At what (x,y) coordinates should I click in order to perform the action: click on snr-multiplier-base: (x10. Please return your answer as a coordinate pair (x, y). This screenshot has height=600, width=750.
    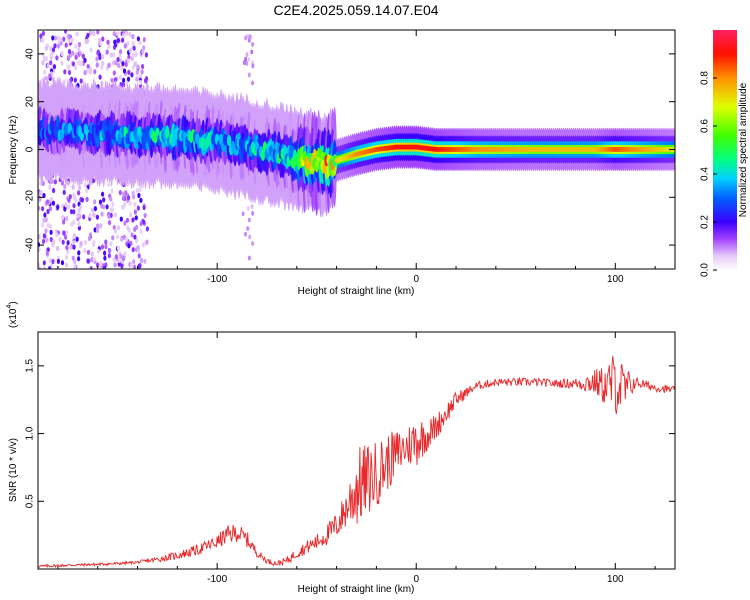
    Looking at the image, I should click on (13, 318).